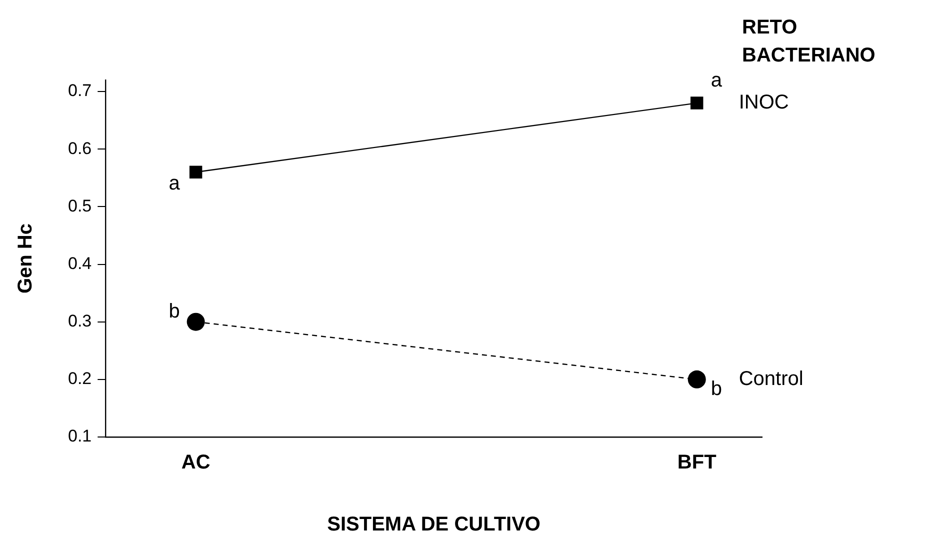 The image size is (942, 545). Describe the element at coordinates (771, 379) in the screenshot. I see `series-label: Control` at that location.